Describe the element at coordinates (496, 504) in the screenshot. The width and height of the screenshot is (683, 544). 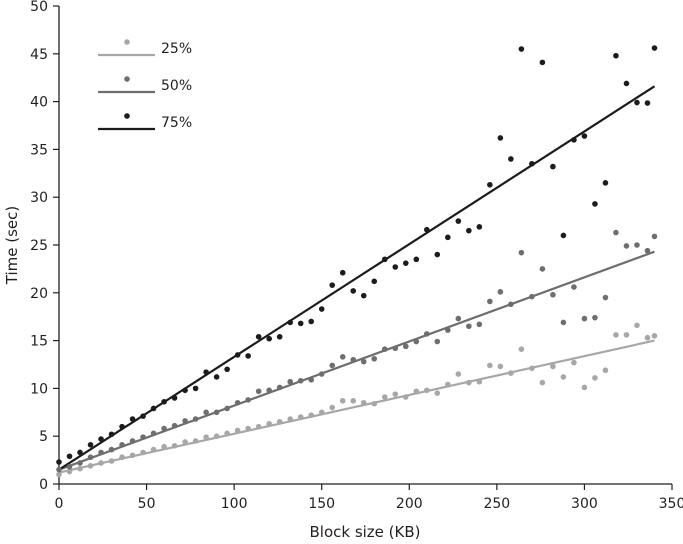
I see `x-tick-label: 250` at that location.